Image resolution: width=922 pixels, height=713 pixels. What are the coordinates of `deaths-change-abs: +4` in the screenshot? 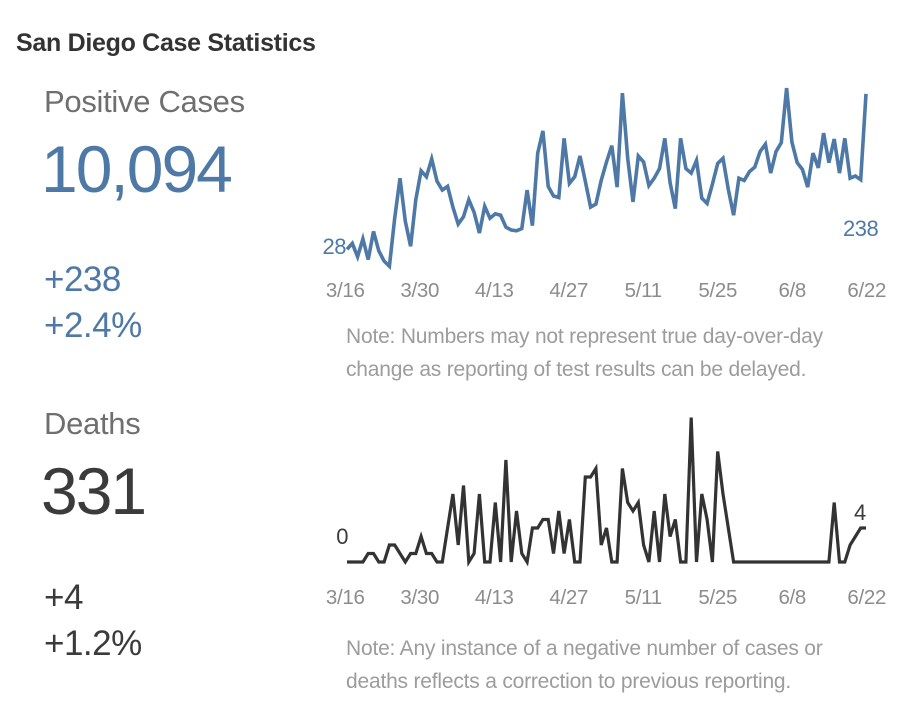 It's located at (63, 597).